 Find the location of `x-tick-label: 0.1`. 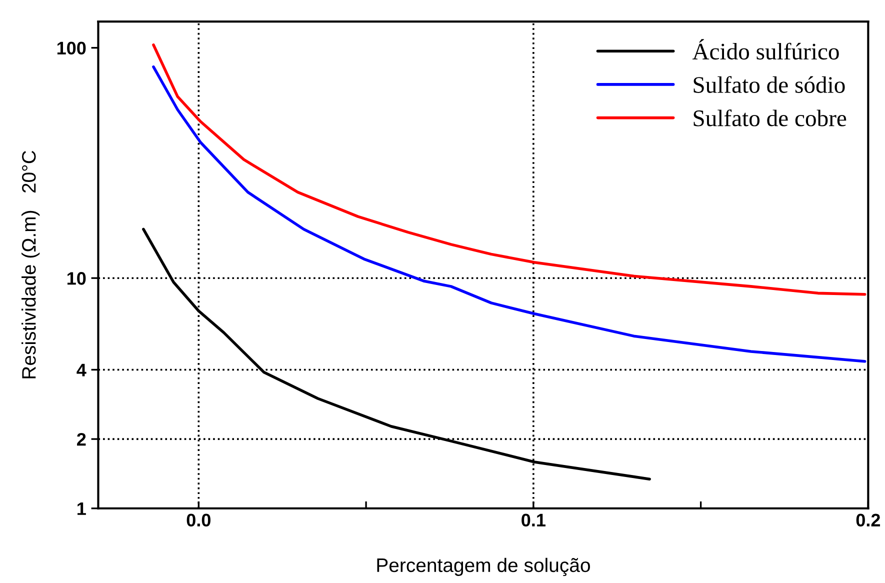

x-tick-label: 0.1 is located at coordinates (534, 520).